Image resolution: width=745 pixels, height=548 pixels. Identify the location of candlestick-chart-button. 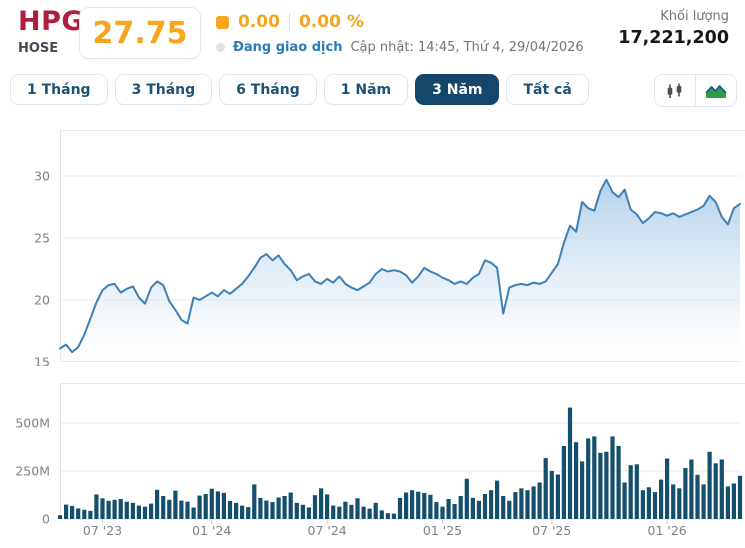
(675, 90).